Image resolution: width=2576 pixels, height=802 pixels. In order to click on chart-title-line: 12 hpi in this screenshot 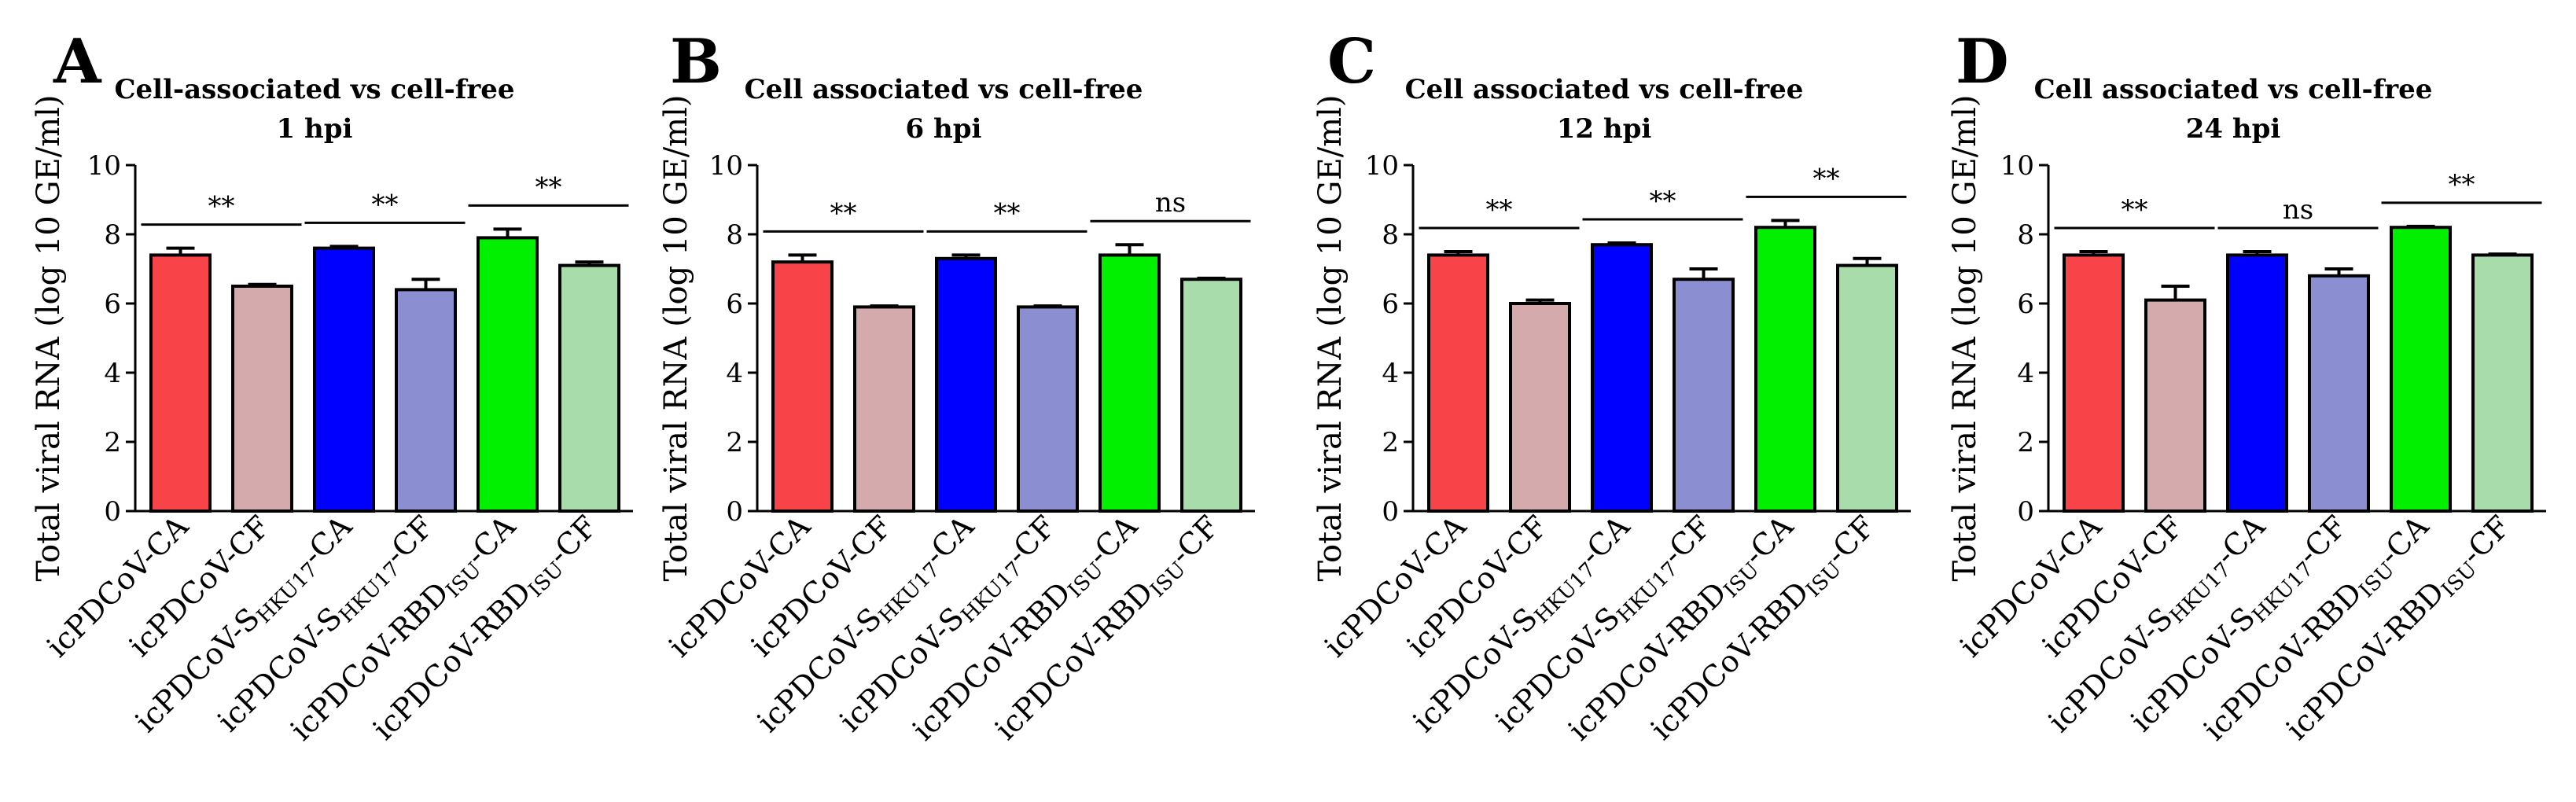, I will do `click(1604, 129)`.